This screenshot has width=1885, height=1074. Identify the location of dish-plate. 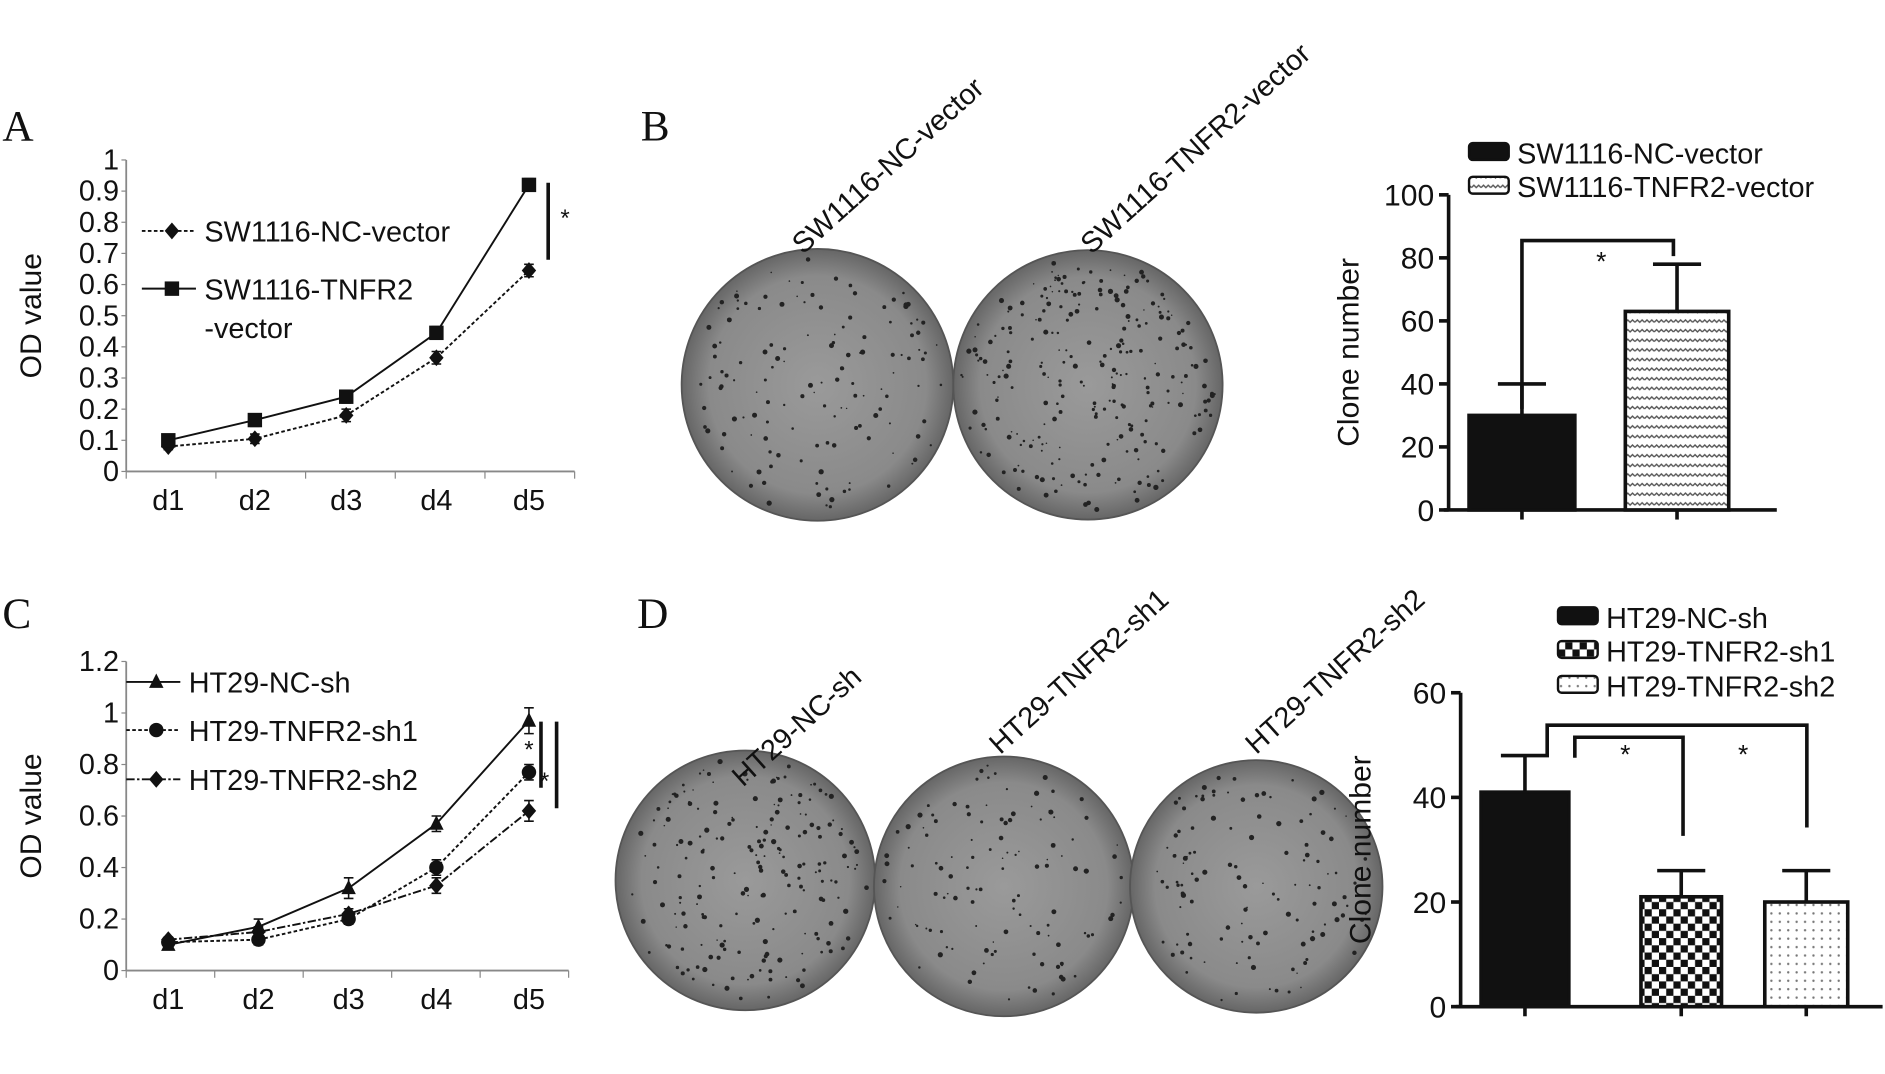
(1004, 886).